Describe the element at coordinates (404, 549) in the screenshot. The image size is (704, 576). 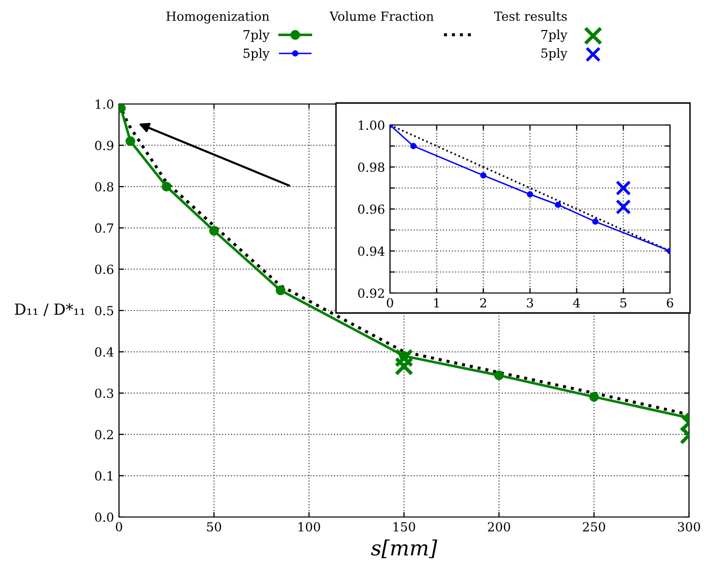
I see `x-axis-title: s[mm]` at that location.